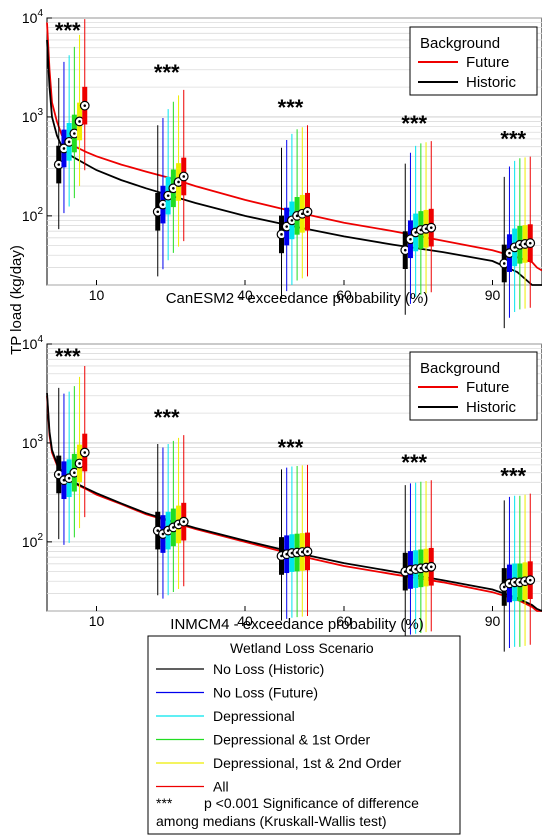 Image resolution: width=542 pixels, height=838 pixels. I want to click on y-axis-label: TP load (kg/day), so click(16, 300).